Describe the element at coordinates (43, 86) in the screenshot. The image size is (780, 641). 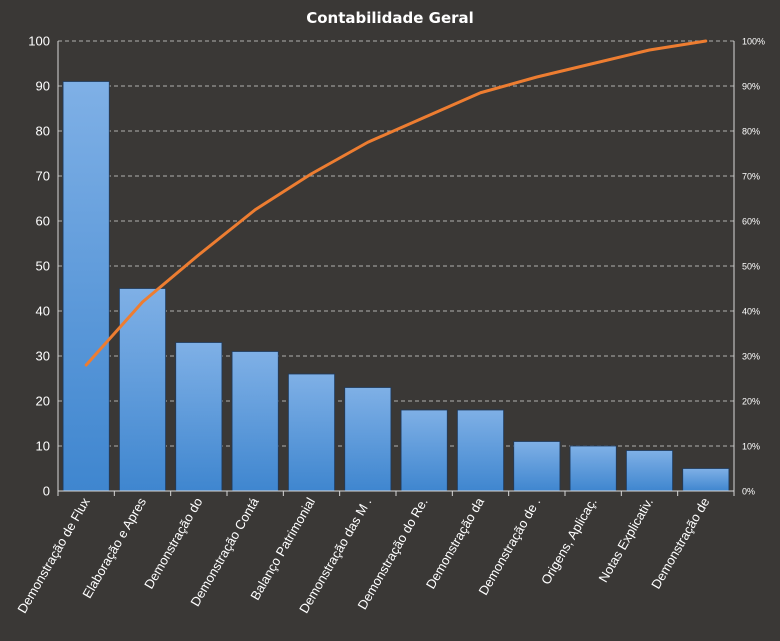
I see `y-tick-label: 90` at that location.